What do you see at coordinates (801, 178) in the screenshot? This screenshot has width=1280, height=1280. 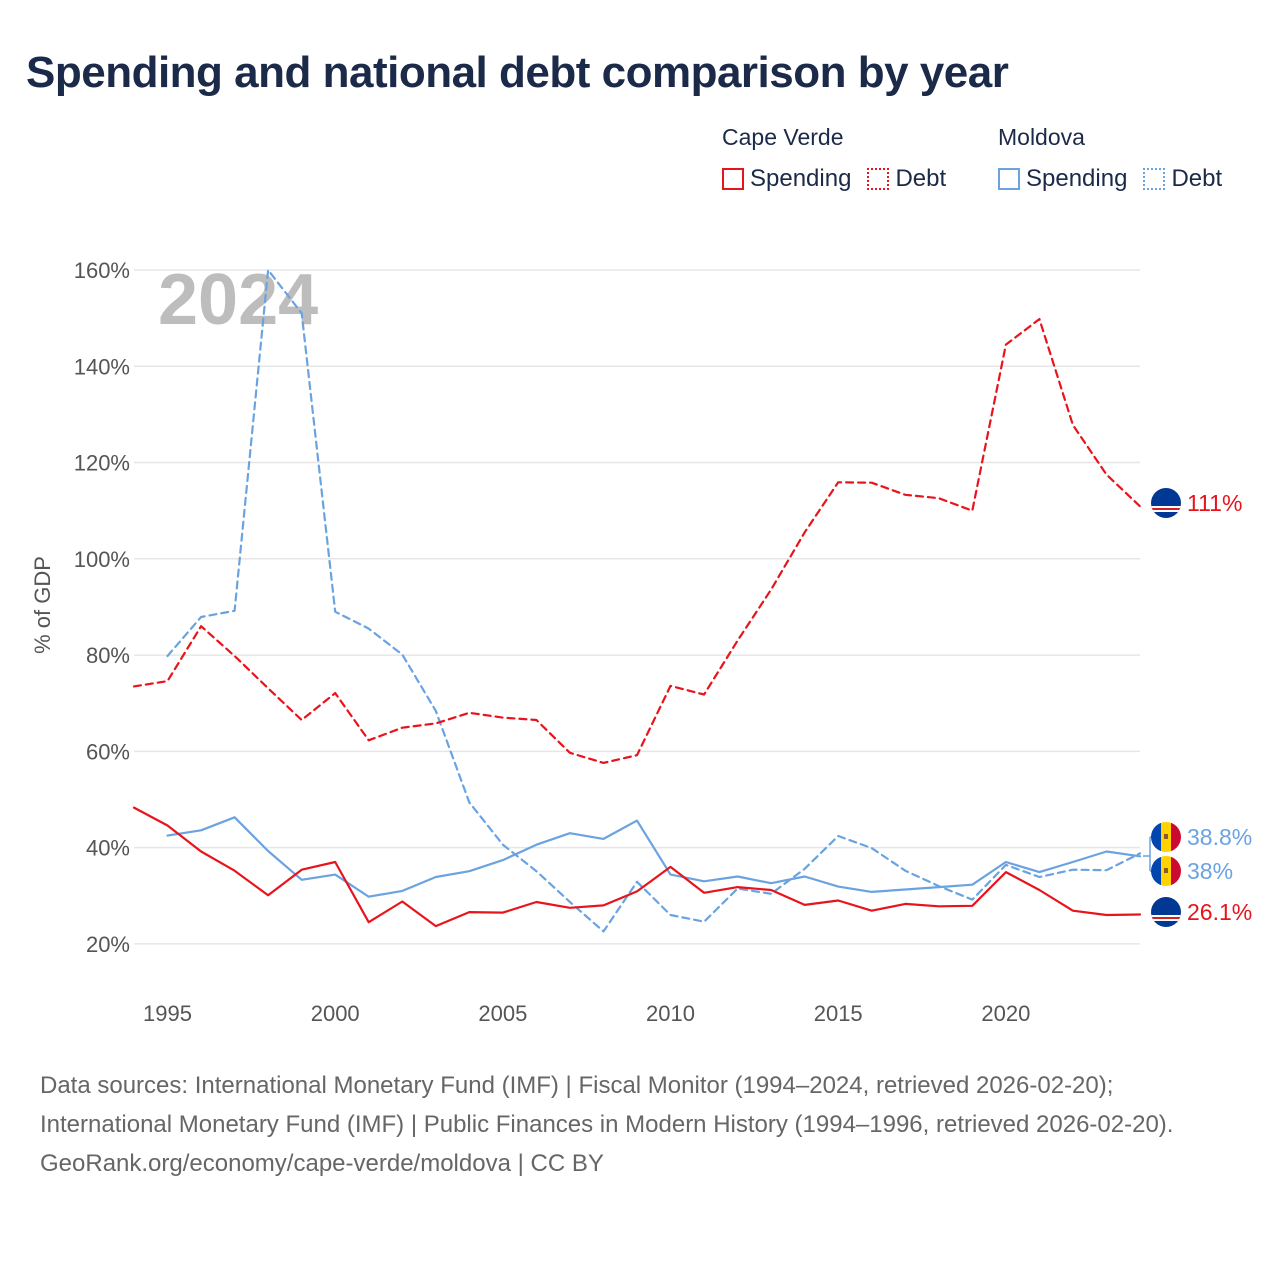 I see `legend-label-cape-verde-spending: Spending` at bounding box center [801, 178].